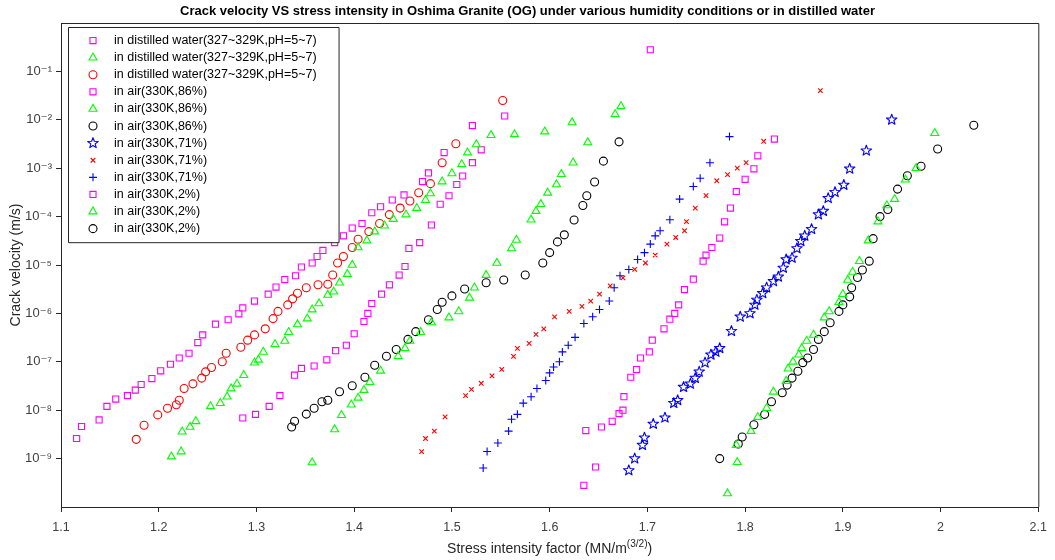 The width and height of the screenshot is (1055, 560). Describe the element at coordinates (39, 70) in the screenshot. I see `y-tick-label: 10⁻¹` at that location.